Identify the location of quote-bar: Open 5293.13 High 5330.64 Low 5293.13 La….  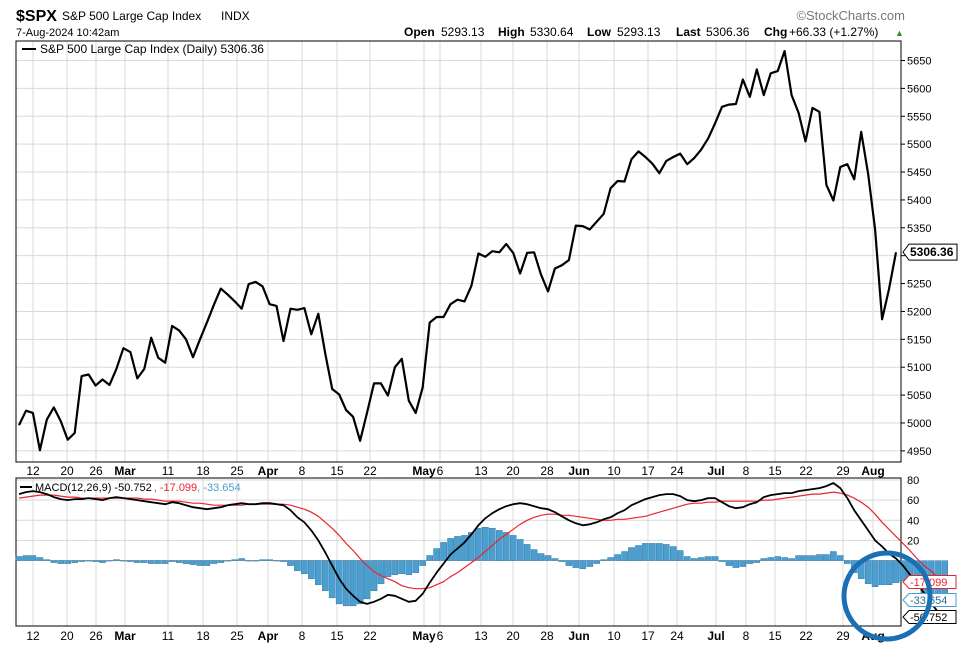
(654, 32).